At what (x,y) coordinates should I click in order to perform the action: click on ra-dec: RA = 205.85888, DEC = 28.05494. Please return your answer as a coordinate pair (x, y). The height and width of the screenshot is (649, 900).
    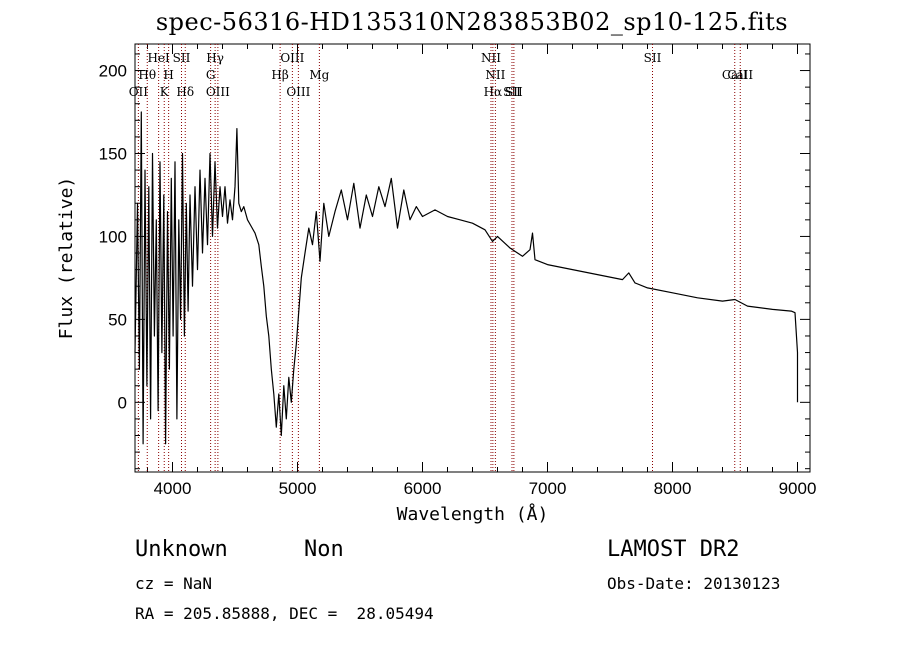
    Looking at the image, I should click on (284, 613).